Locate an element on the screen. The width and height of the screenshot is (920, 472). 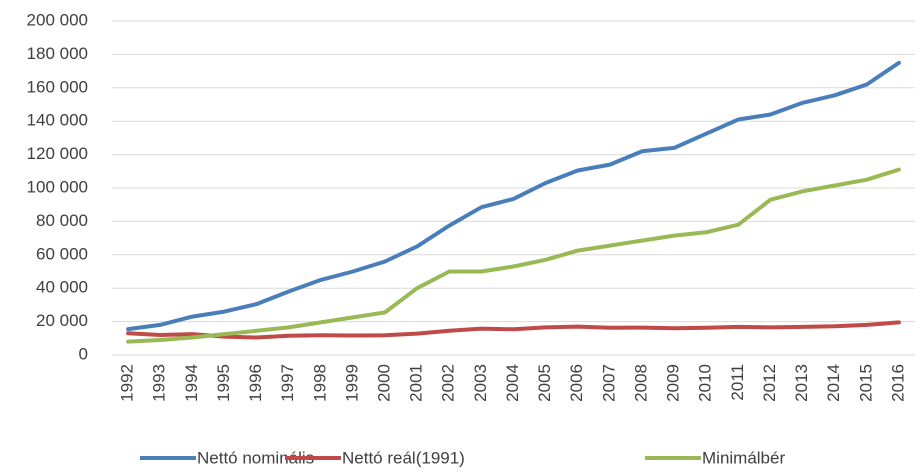
y-tick-label: 40 000 is located at coordinates (62, 287).